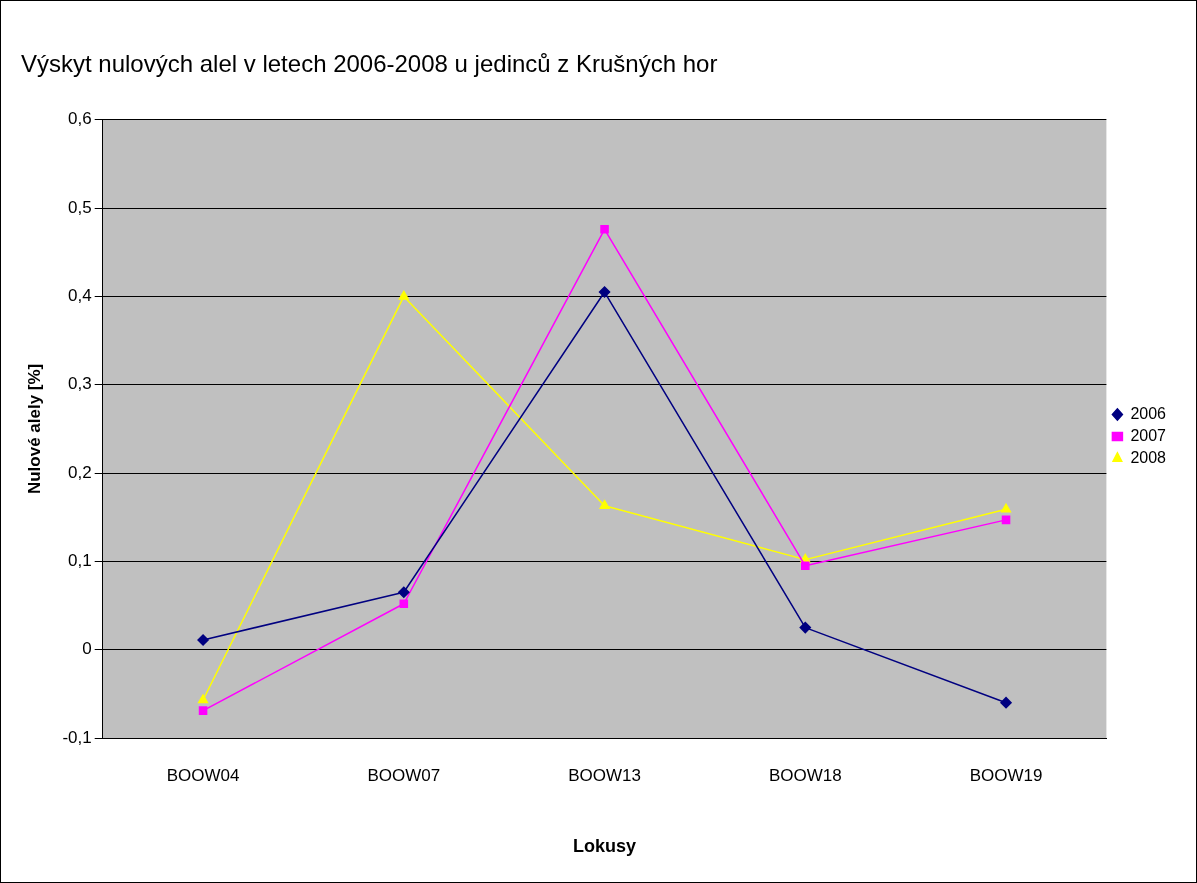  I want to click on x-tick-label: BOOW19, so click(1006, 775).